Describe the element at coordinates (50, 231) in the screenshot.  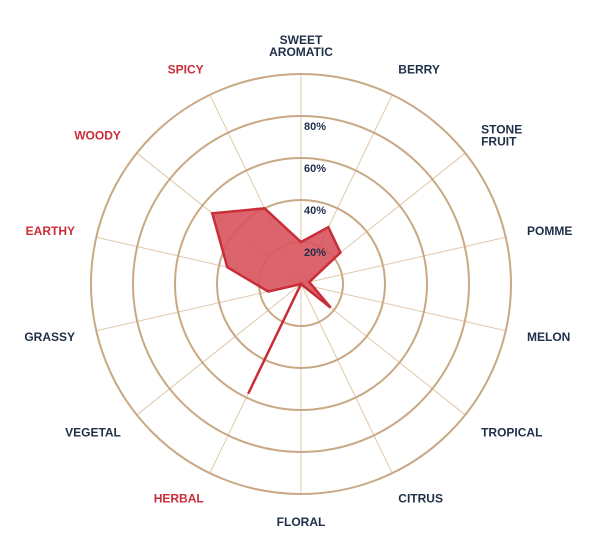
I see `axis-label: EARTHY` at that location.